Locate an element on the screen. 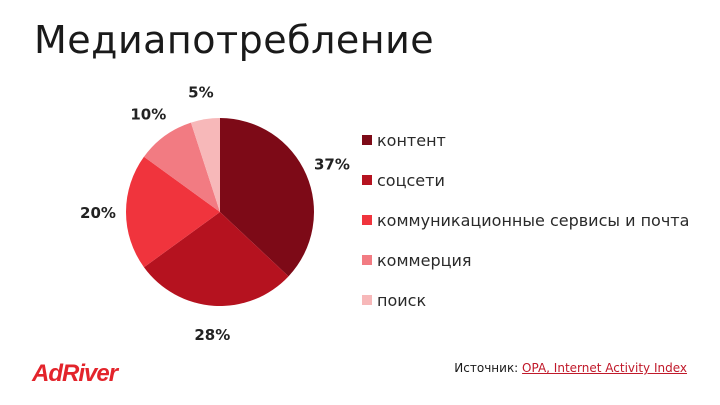 The width and height of the screenshot is (720, 405). adriver-logo: AdRiver is located at coordinates (75, 374).